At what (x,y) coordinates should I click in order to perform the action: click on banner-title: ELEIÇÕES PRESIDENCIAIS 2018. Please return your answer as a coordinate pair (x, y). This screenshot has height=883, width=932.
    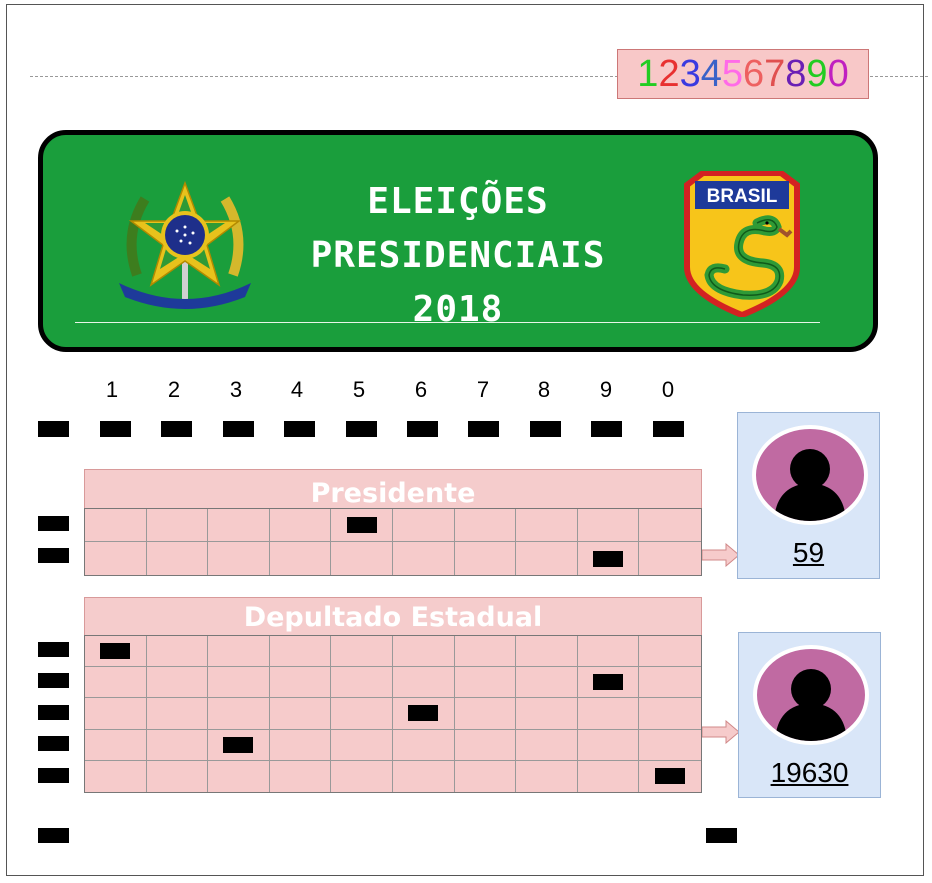
    Looking at the image, I should click on (458, 256).